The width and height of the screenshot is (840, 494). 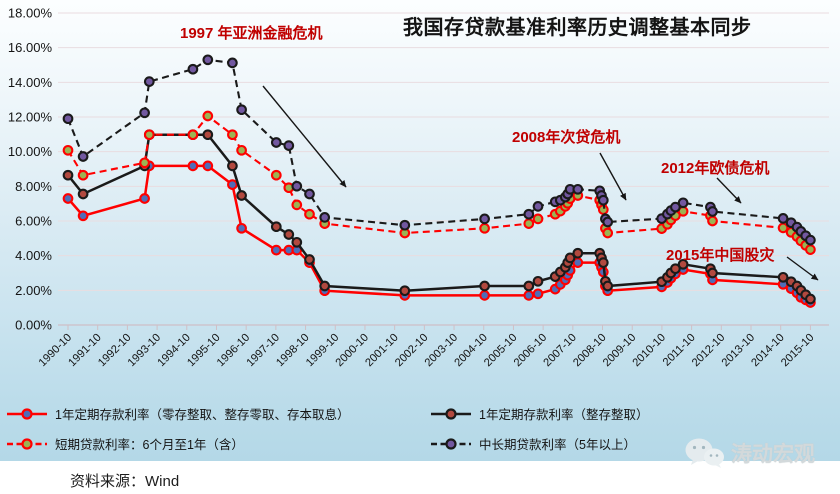 I want to click on y-axis-tick-label: 18.00%, so click(x=30, y=13).